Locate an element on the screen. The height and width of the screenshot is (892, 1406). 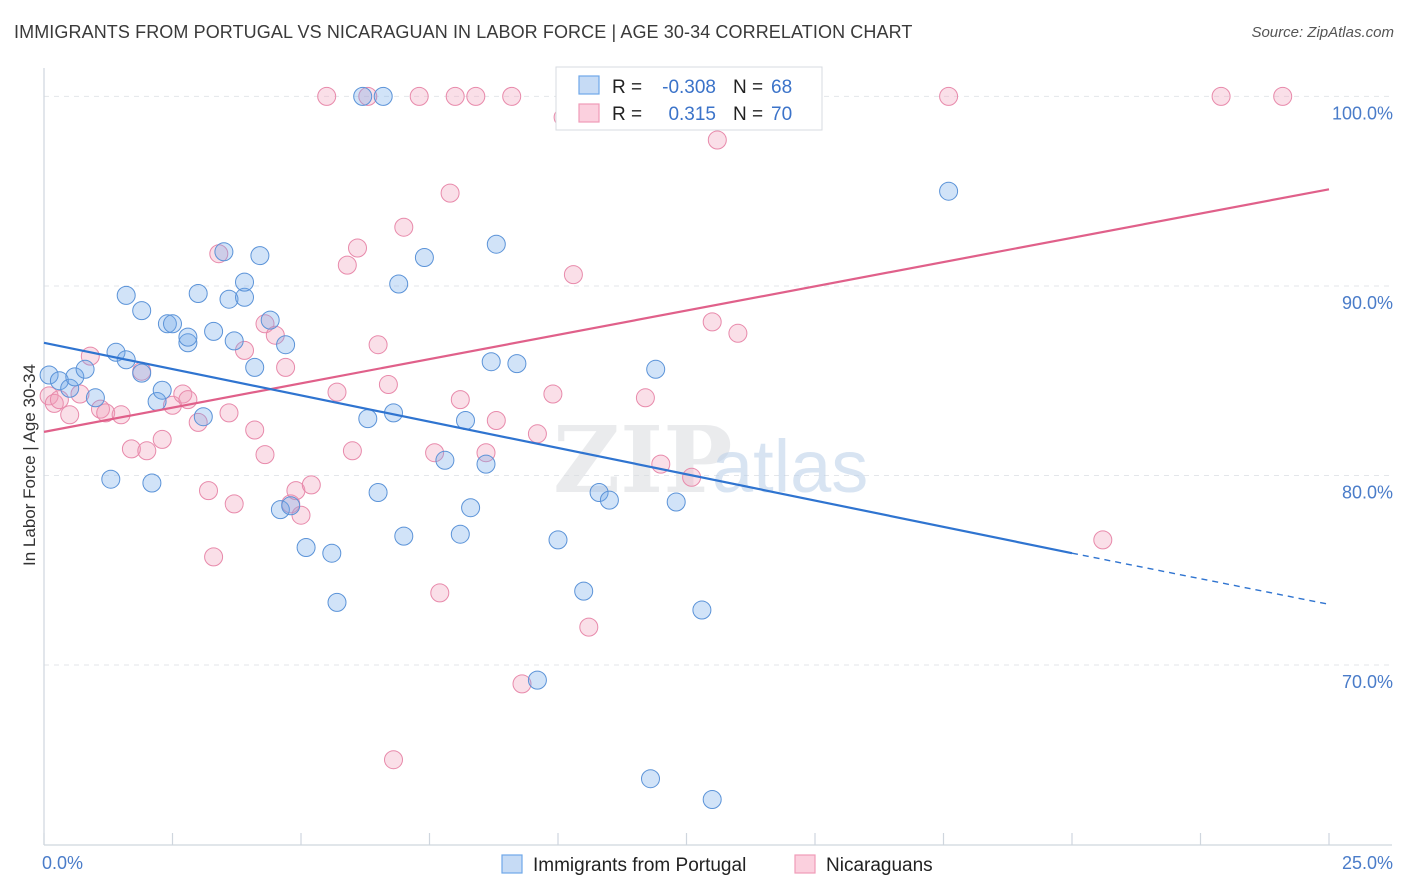
legend-r-value-portugal: -0.308 is located at coordinates (689, 87).